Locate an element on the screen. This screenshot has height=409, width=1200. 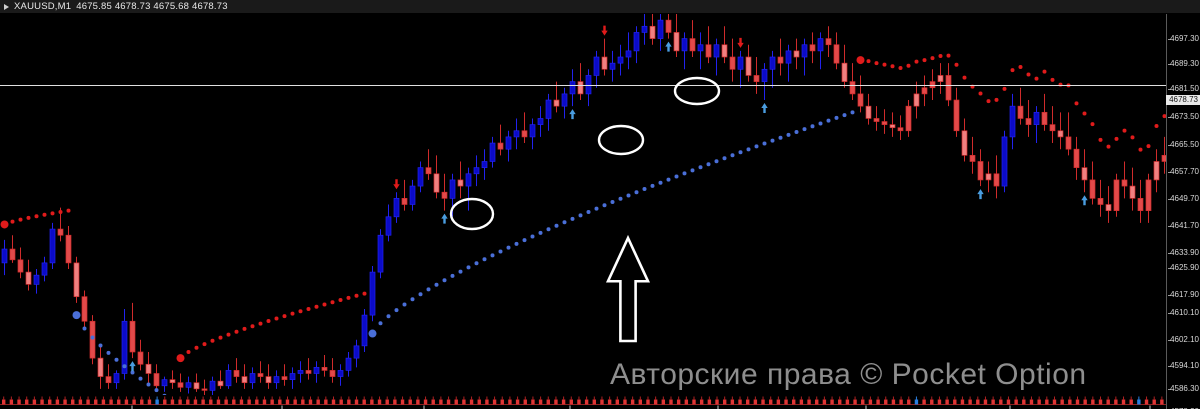
price-label: 4602.10 is located at coordinates (1184, 339).